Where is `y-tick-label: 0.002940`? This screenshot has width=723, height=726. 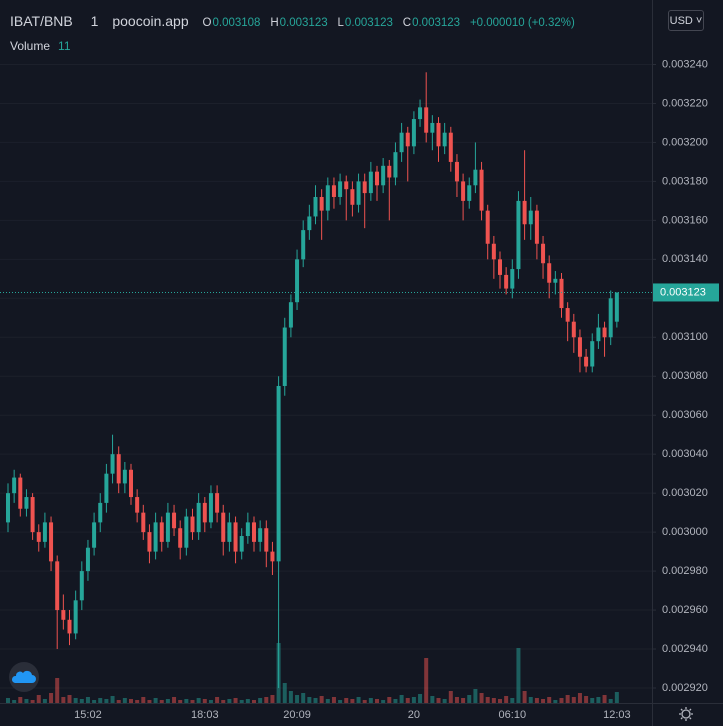 y-tick-label: 0.002940 is located at coordinates (685, 649).